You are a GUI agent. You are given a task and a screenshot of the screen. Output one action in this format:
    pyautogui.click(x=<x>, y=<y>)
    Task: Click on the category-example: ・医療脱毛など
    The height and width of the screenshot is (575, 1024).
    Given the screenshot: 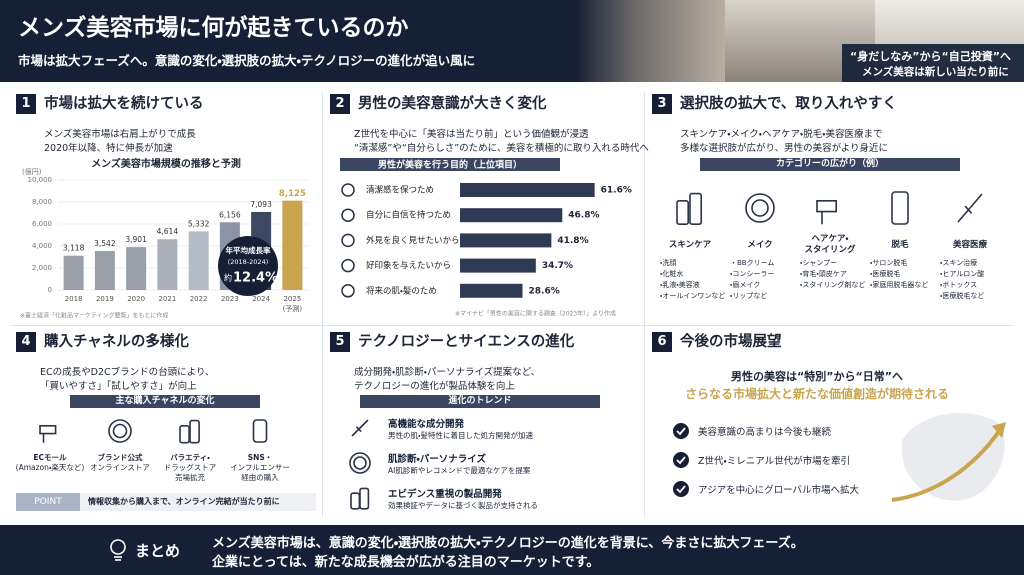 What is the action you would take?
    pyautogui.click(x=962, y=296)
    